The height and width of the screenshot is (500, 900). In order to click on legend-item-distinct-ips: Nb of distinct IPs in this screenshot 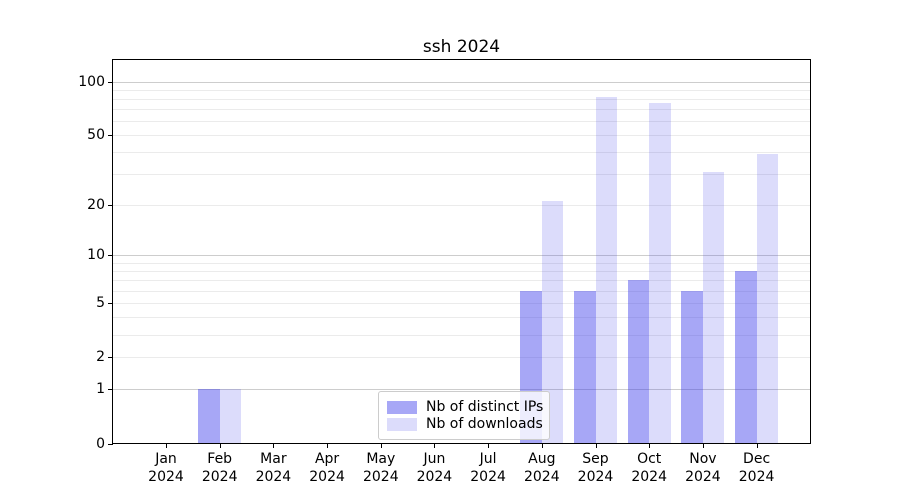, I will do `click(465, 407)`.